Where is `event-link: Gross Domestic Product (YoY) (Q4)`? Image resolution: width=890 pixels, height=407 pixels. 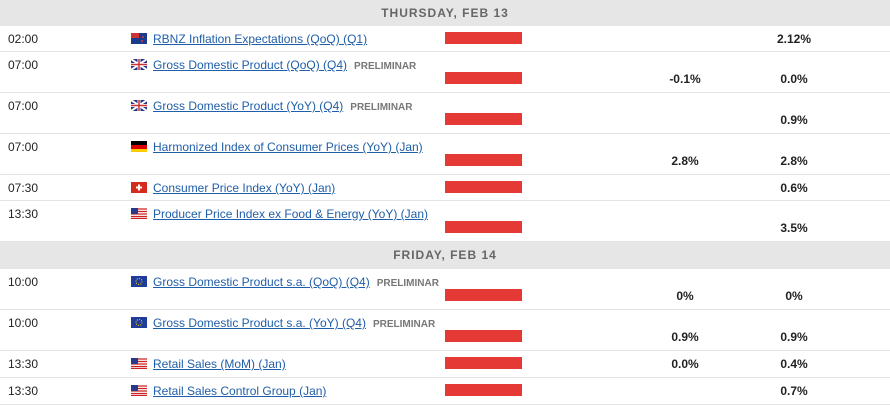 event-link: Gross Domestic Product (YoY) (Q4) is located at coordinates (248, 106).